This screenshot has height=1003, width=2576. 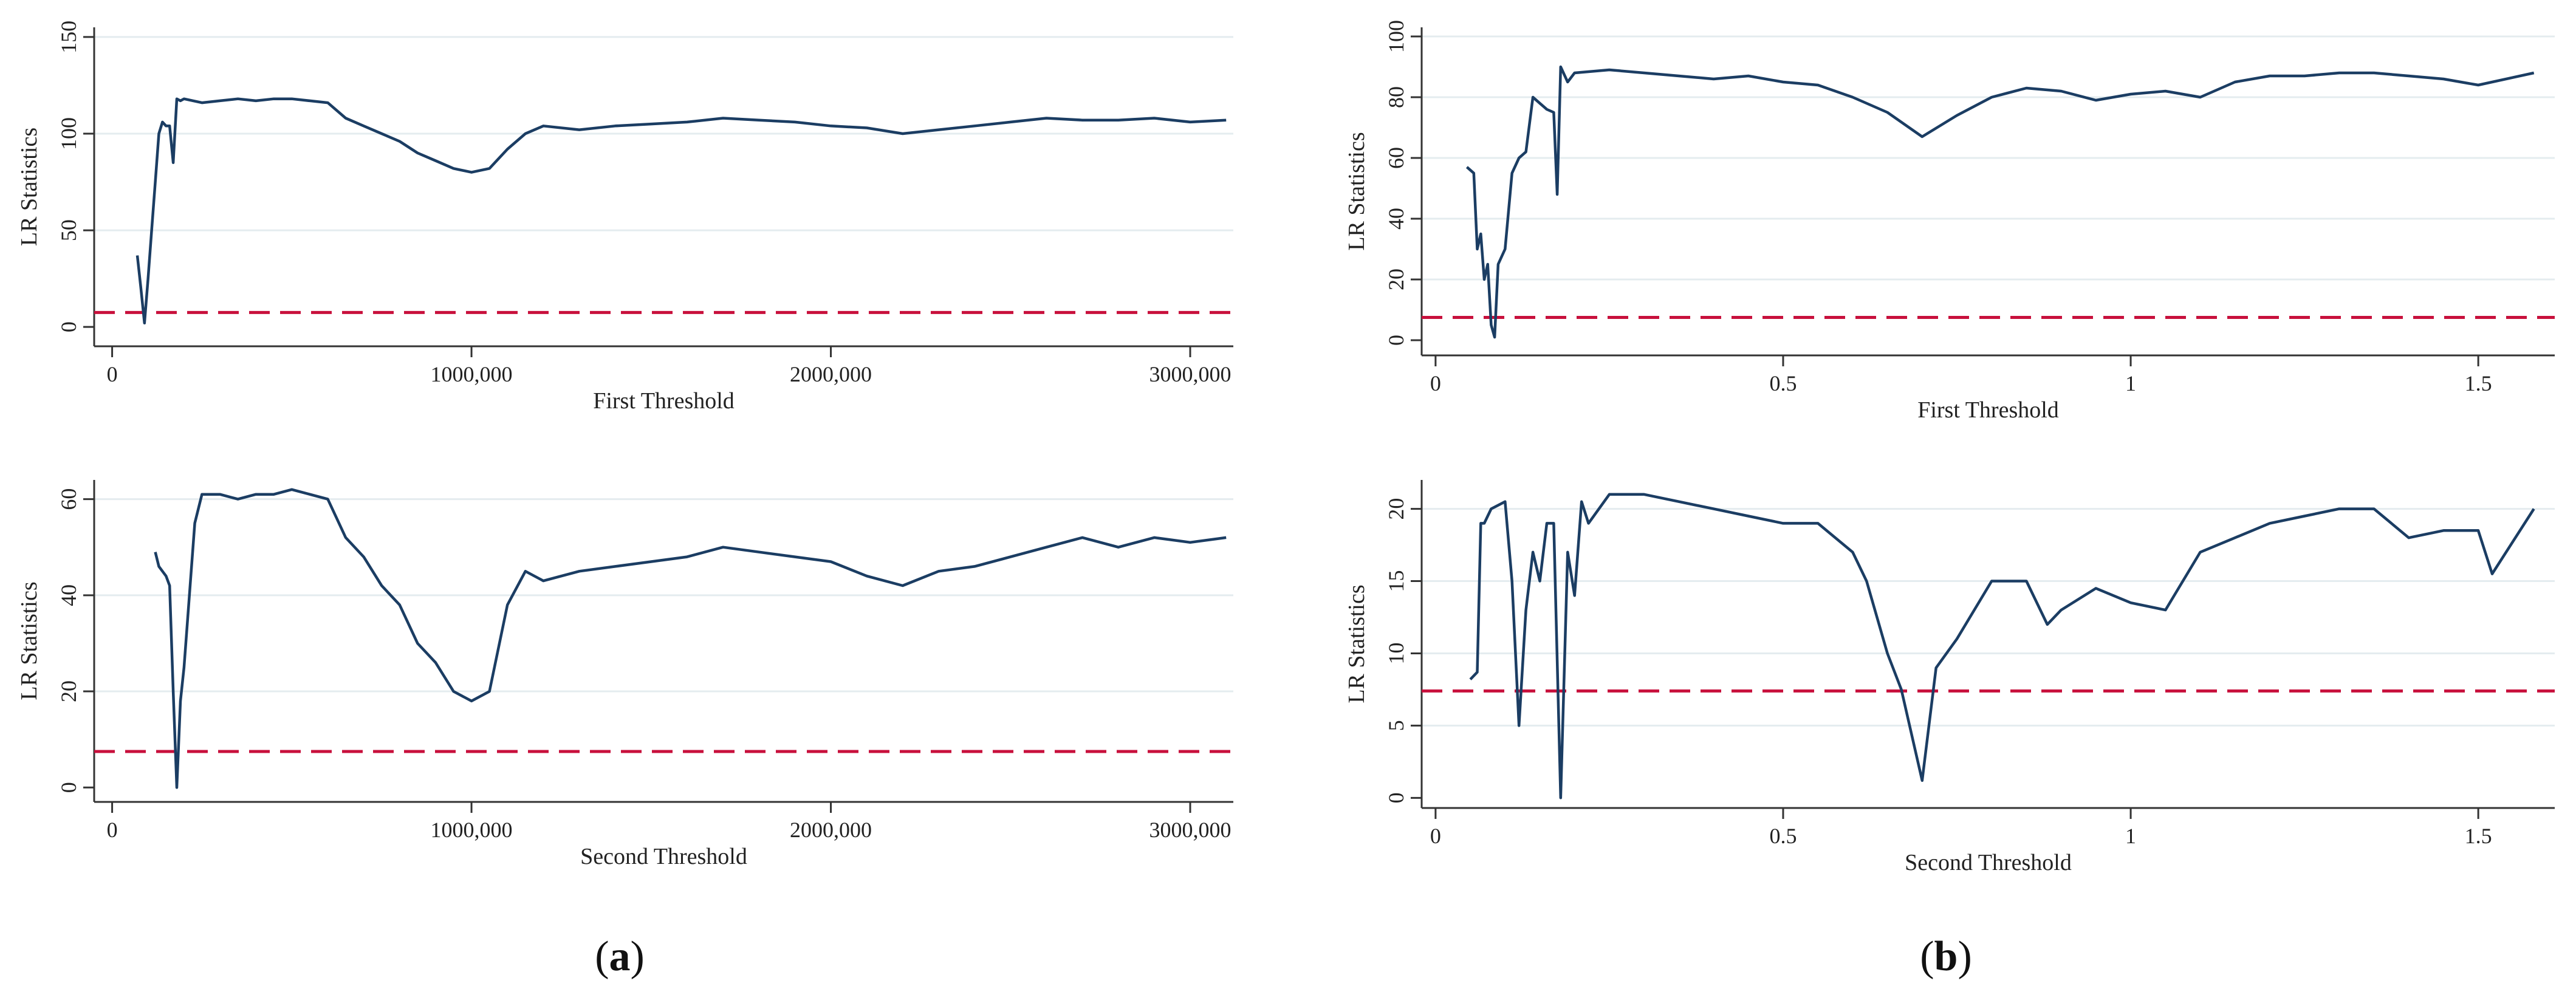 What do you see at coordinates (1965, 957) in the screenshot?
I see `panel-label-b-close: )` at bounding box center [1965, 957].